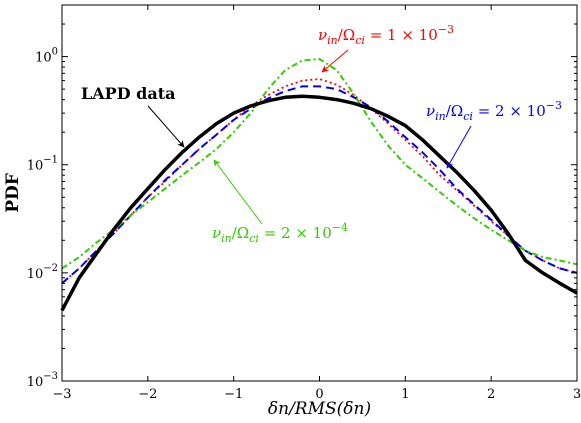  Describe the element at coordinates (319, 409) in the screenshot. I see `x-axis-label: δn/RMS(δn)` at that location.